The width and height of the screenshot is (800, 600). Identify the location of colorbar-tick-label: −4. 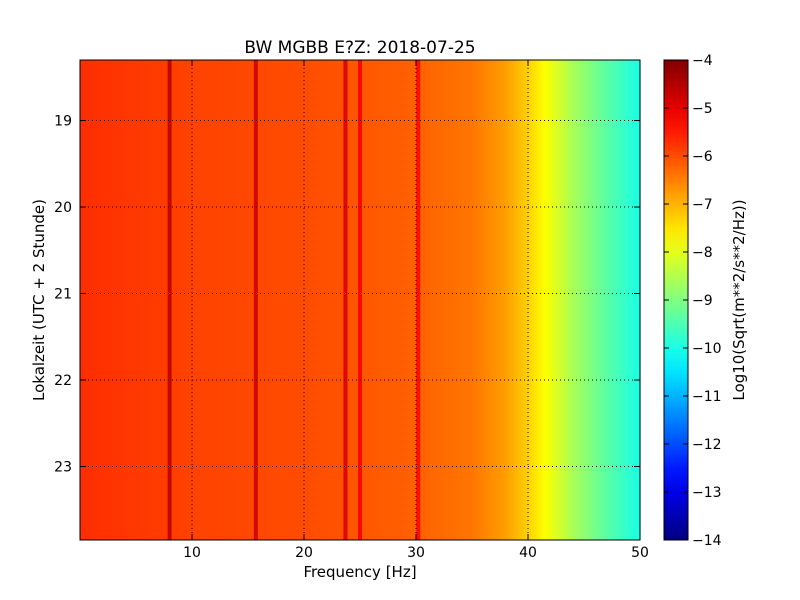
(702, 61).